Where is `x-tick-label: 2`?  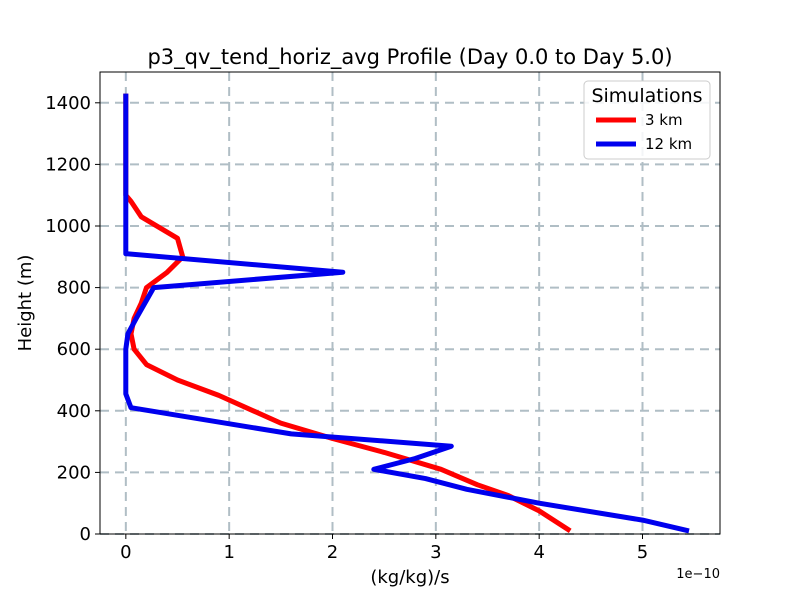
x-tick-label: 2 is located at coordinates (332, 552).